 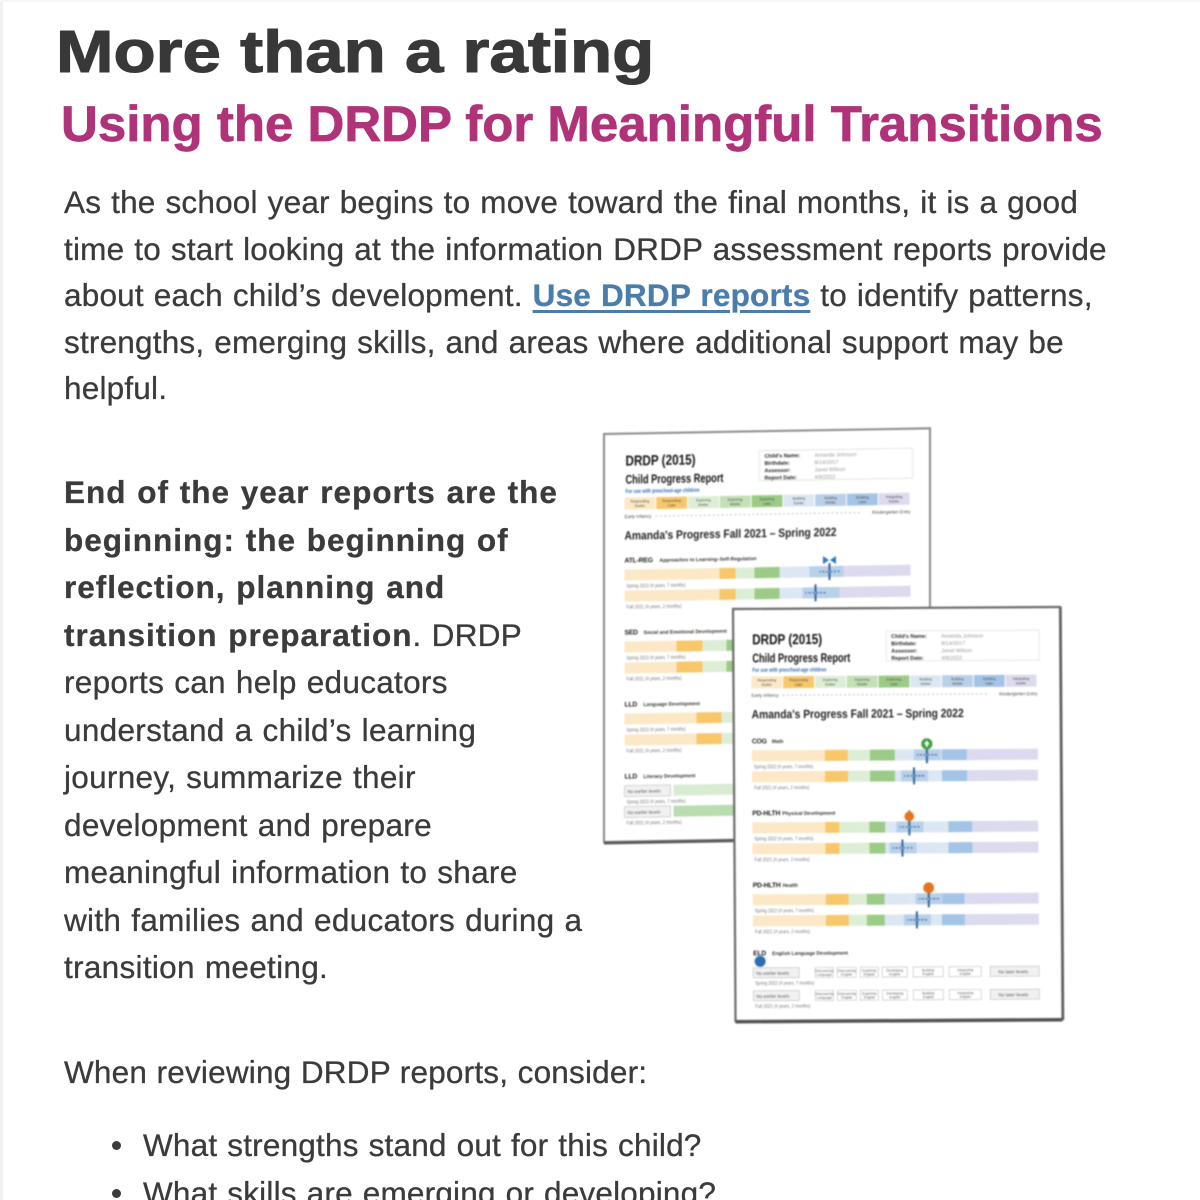 What do you see at coordinates (778, 742) in the screenshot?
I see `svg-text: Math` at bounding box center [778, 742].